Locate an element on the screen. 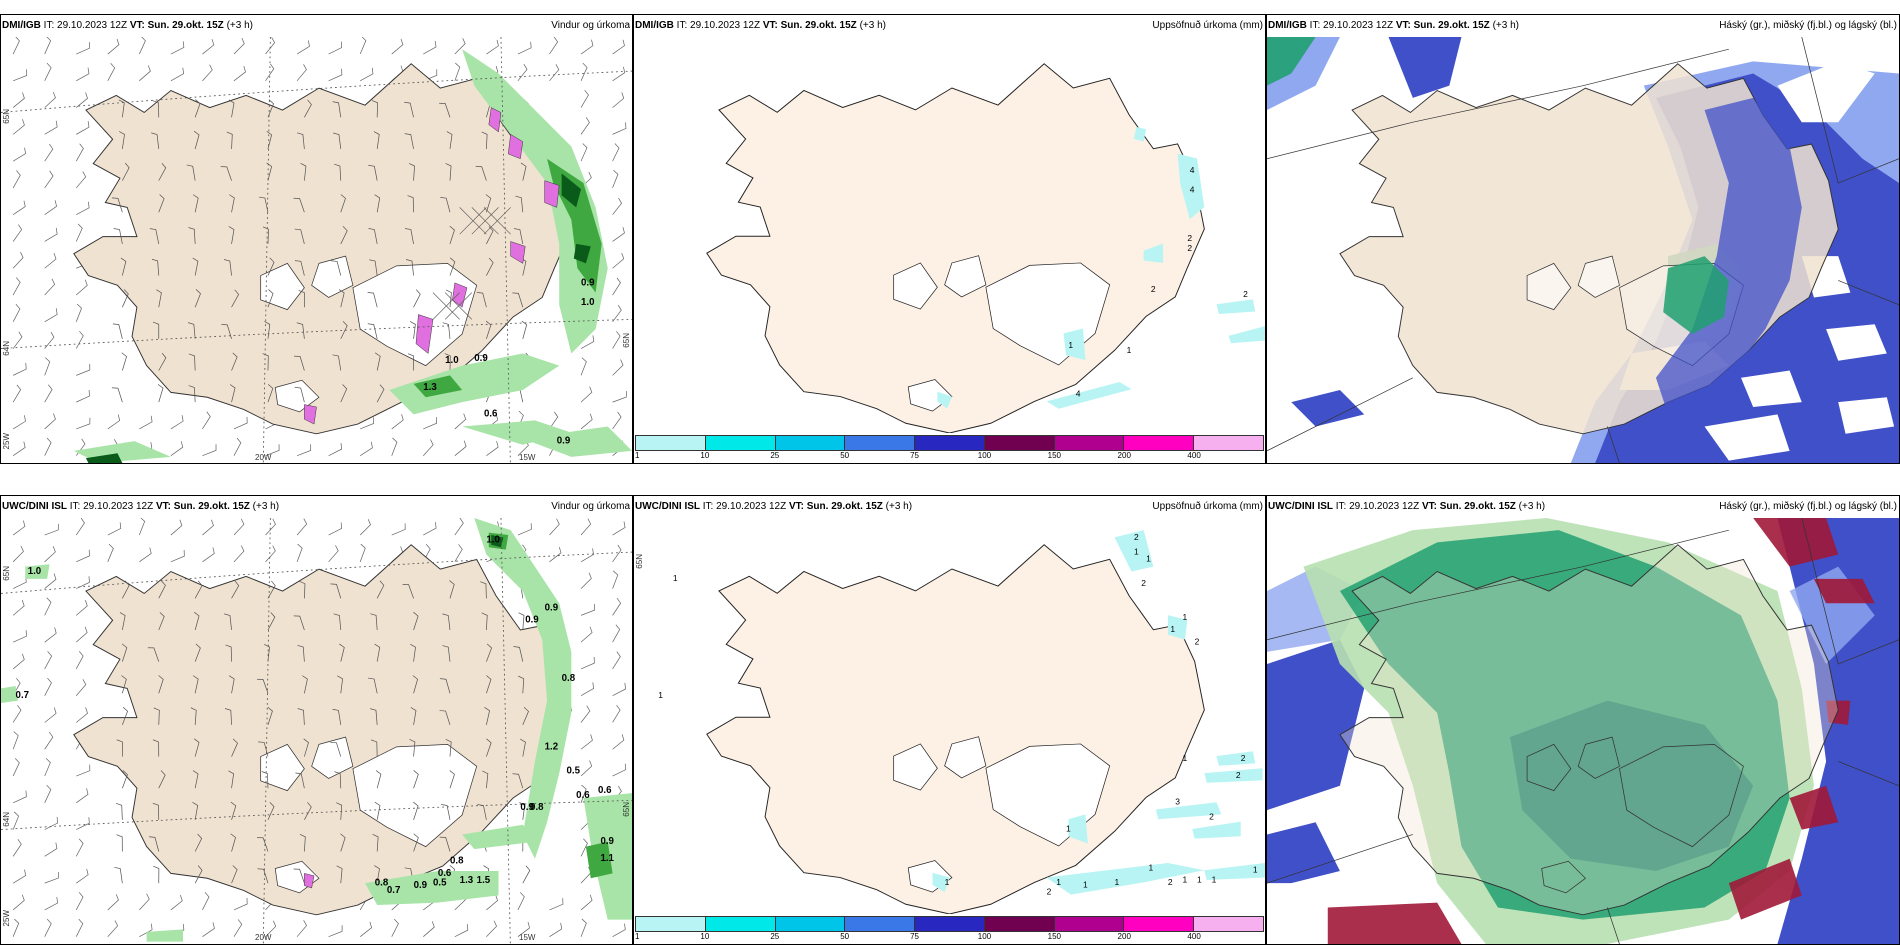 Image resolution: width=1900 pixels, height=950 pixels. accum-value: 2 is located at coordinates (1238, 775).